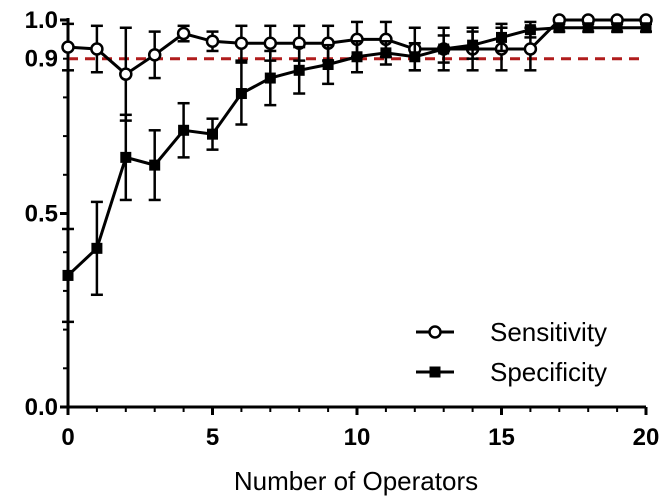 Image resolution: width=663 pixels, height=500 pixels. What do you see at coordinates (511, 352) in the screenshot?
I see `legend: Sensitivity Specificity` at bounding box center [511, 352].